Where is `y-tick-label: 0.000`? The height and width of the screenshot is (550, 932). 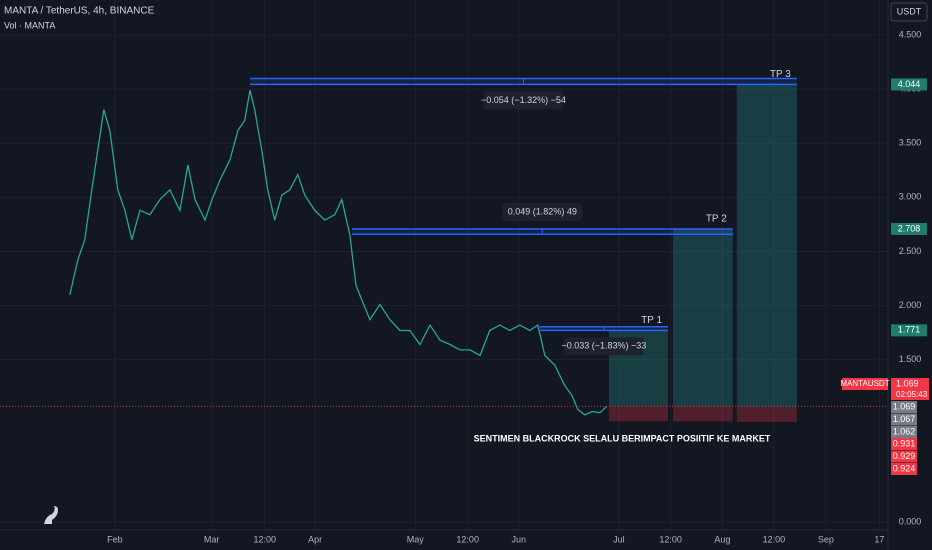
y-tick-label: 0.000 is located at coordinates (910, 521).